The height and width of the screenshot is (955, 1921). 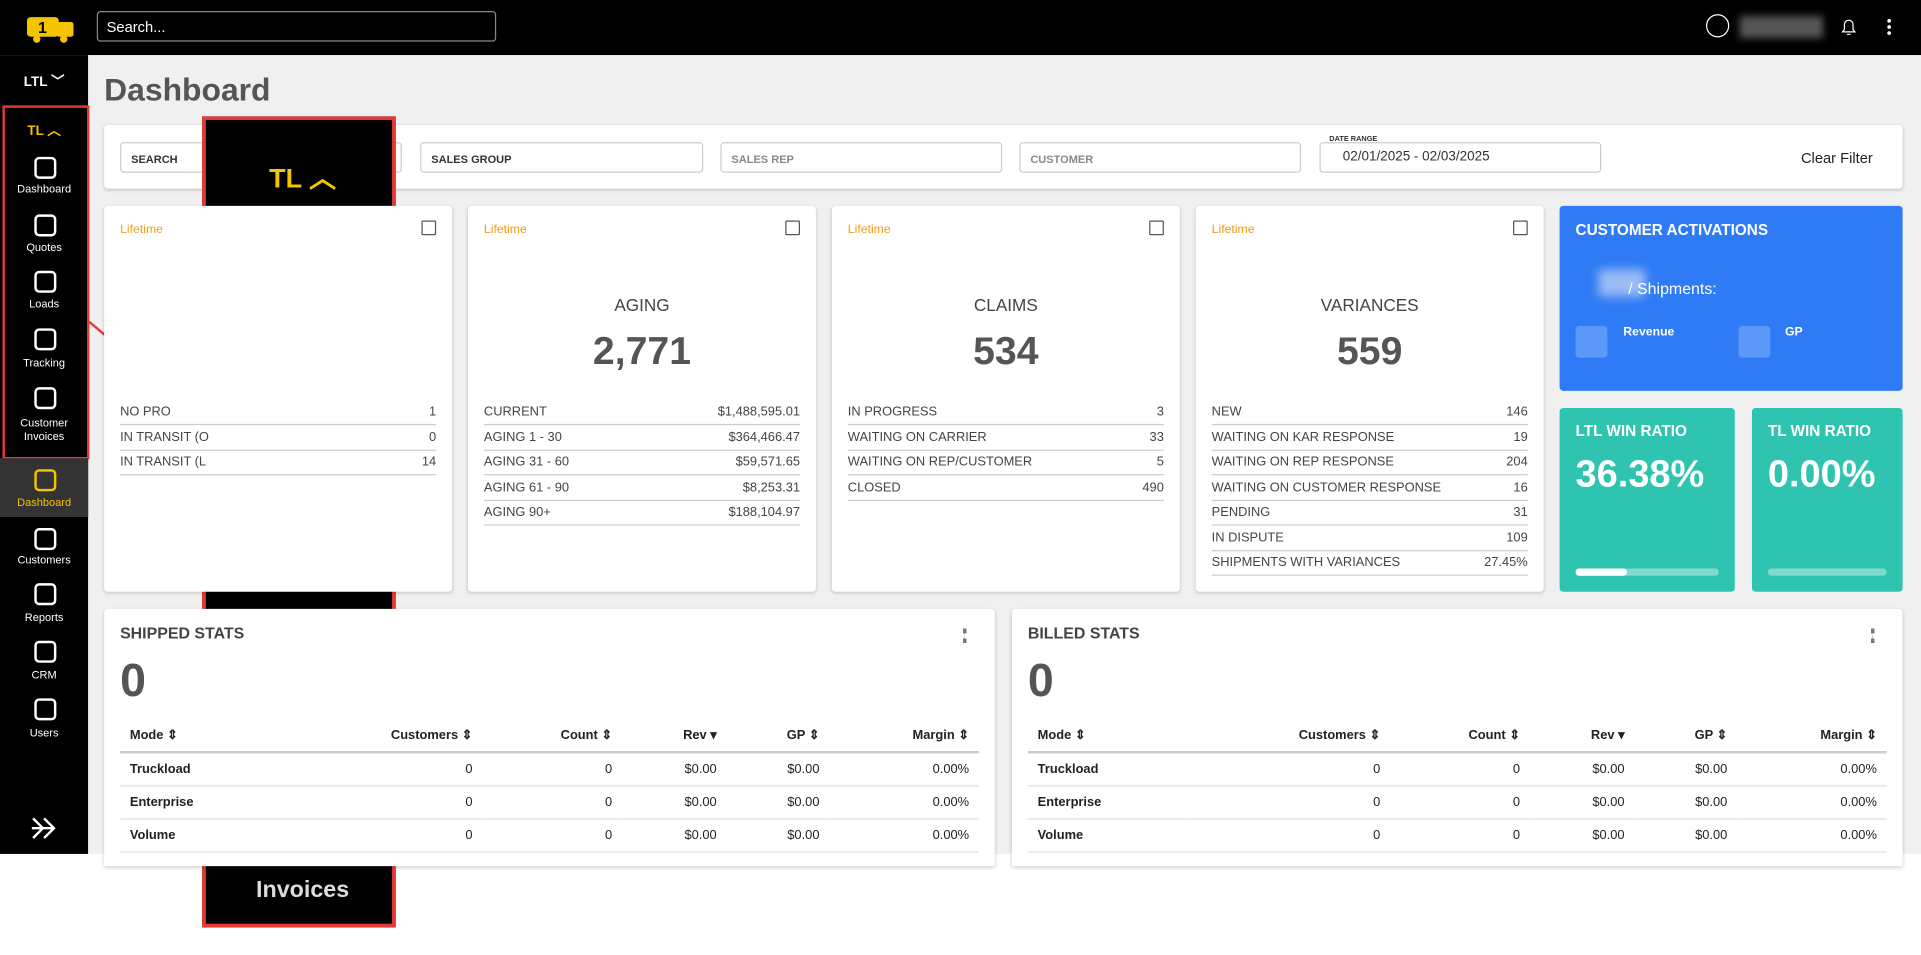 What do you see at coordinates (1640, 473) in the screenshot?
I see `win-value: 36.38%` at bounding box center [1640, 473].